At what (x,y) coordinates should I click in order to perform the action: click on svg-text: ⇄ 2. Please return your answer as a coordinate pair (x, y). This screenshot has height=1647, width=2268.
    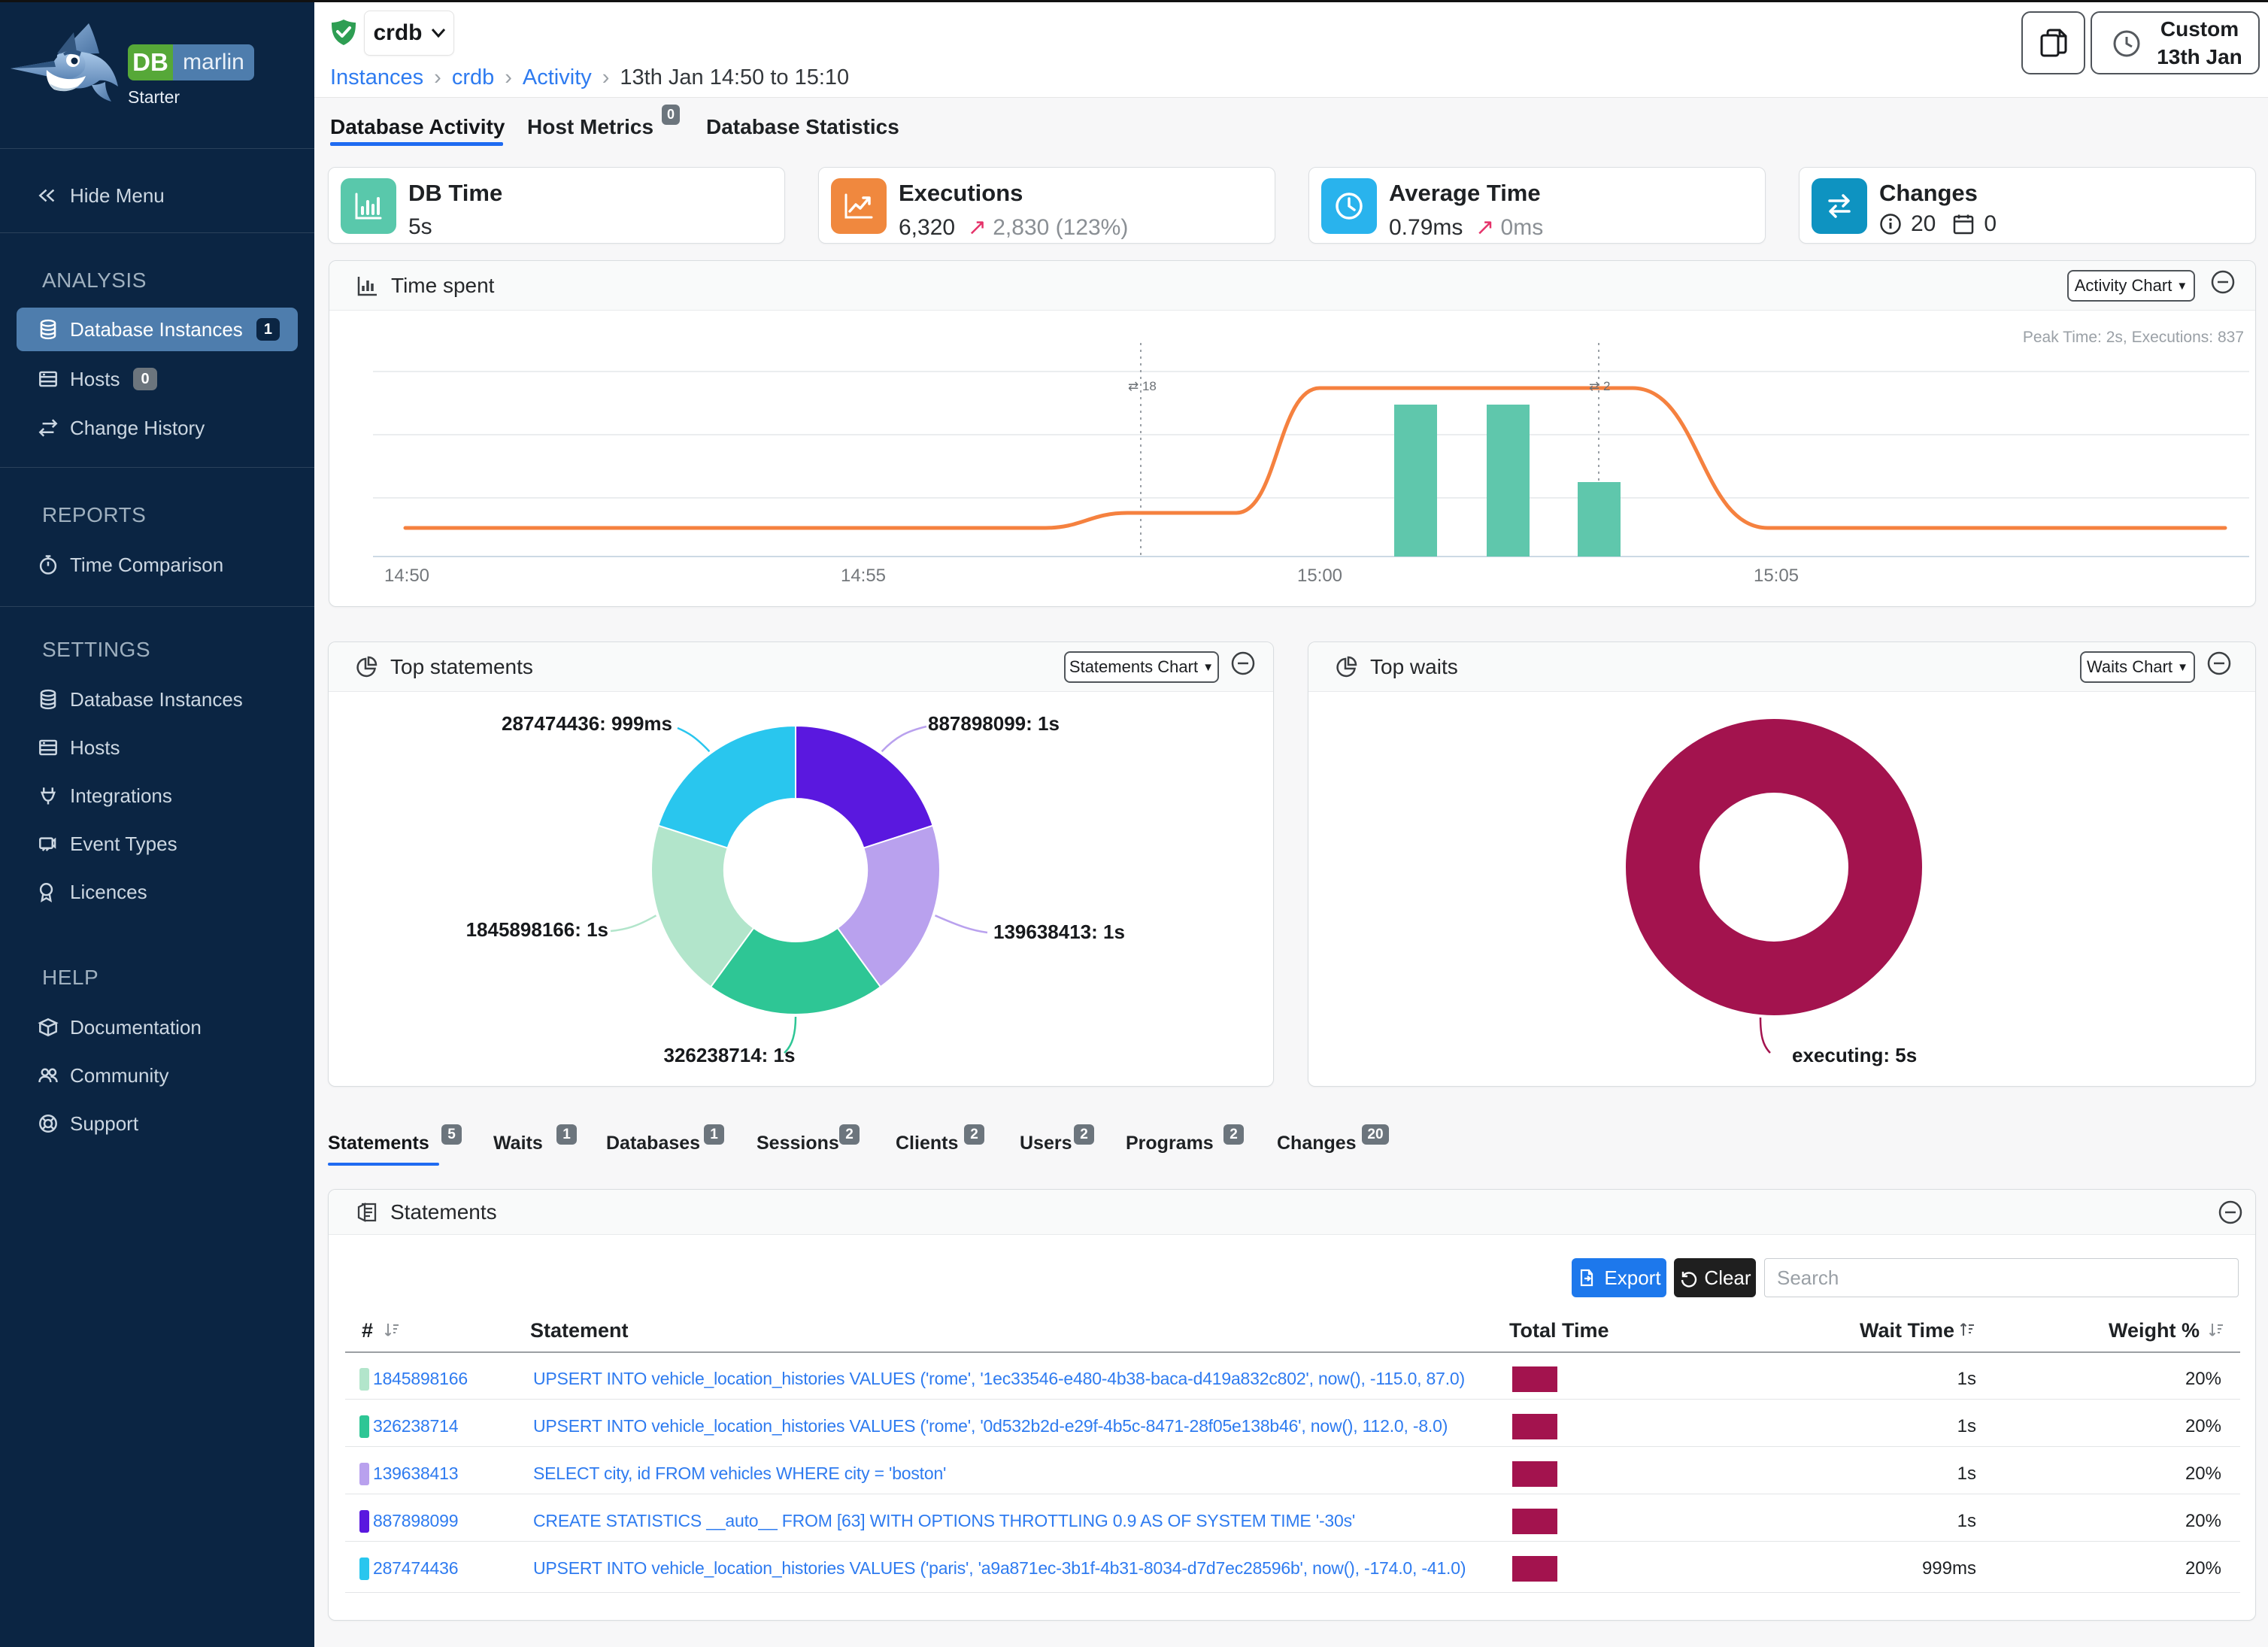
    Looking at the image, I should click on (1600, 386).